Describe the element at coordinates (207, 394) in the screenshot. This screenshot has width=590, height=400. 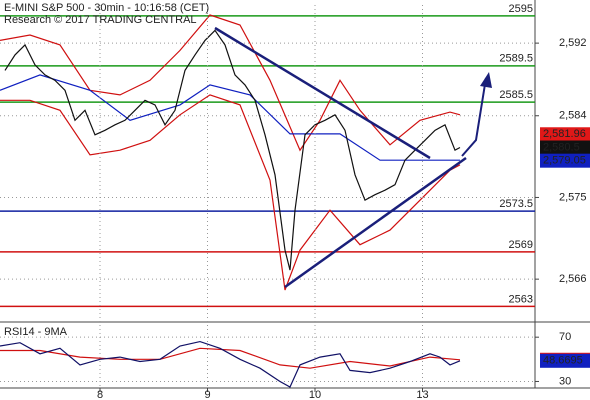
I see `x-tick-label: 9` at that location.